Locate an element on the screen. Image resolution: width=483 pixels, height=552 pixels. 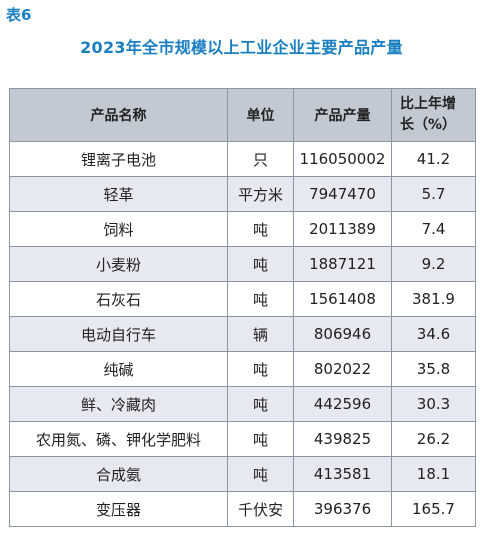
header-row: 产品名称 单位 产品产量 比上年增 长（%） is located at coordinates (242, 115).